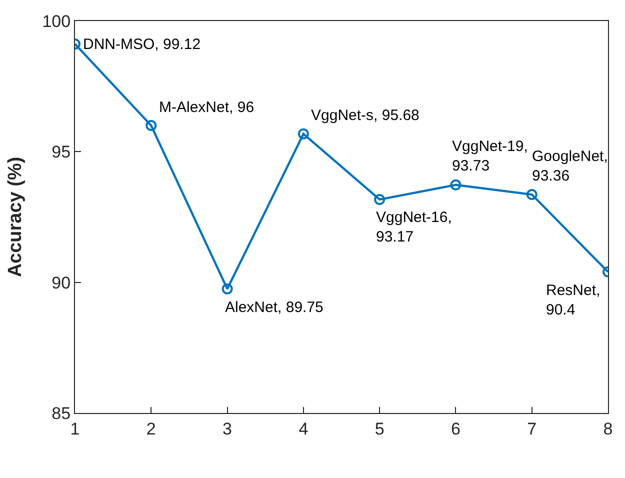 Image resolution: width=625 pixels, height=478 pixels. I want to click on annotation: DNN-MSO, 99.12, so click(142, 44).